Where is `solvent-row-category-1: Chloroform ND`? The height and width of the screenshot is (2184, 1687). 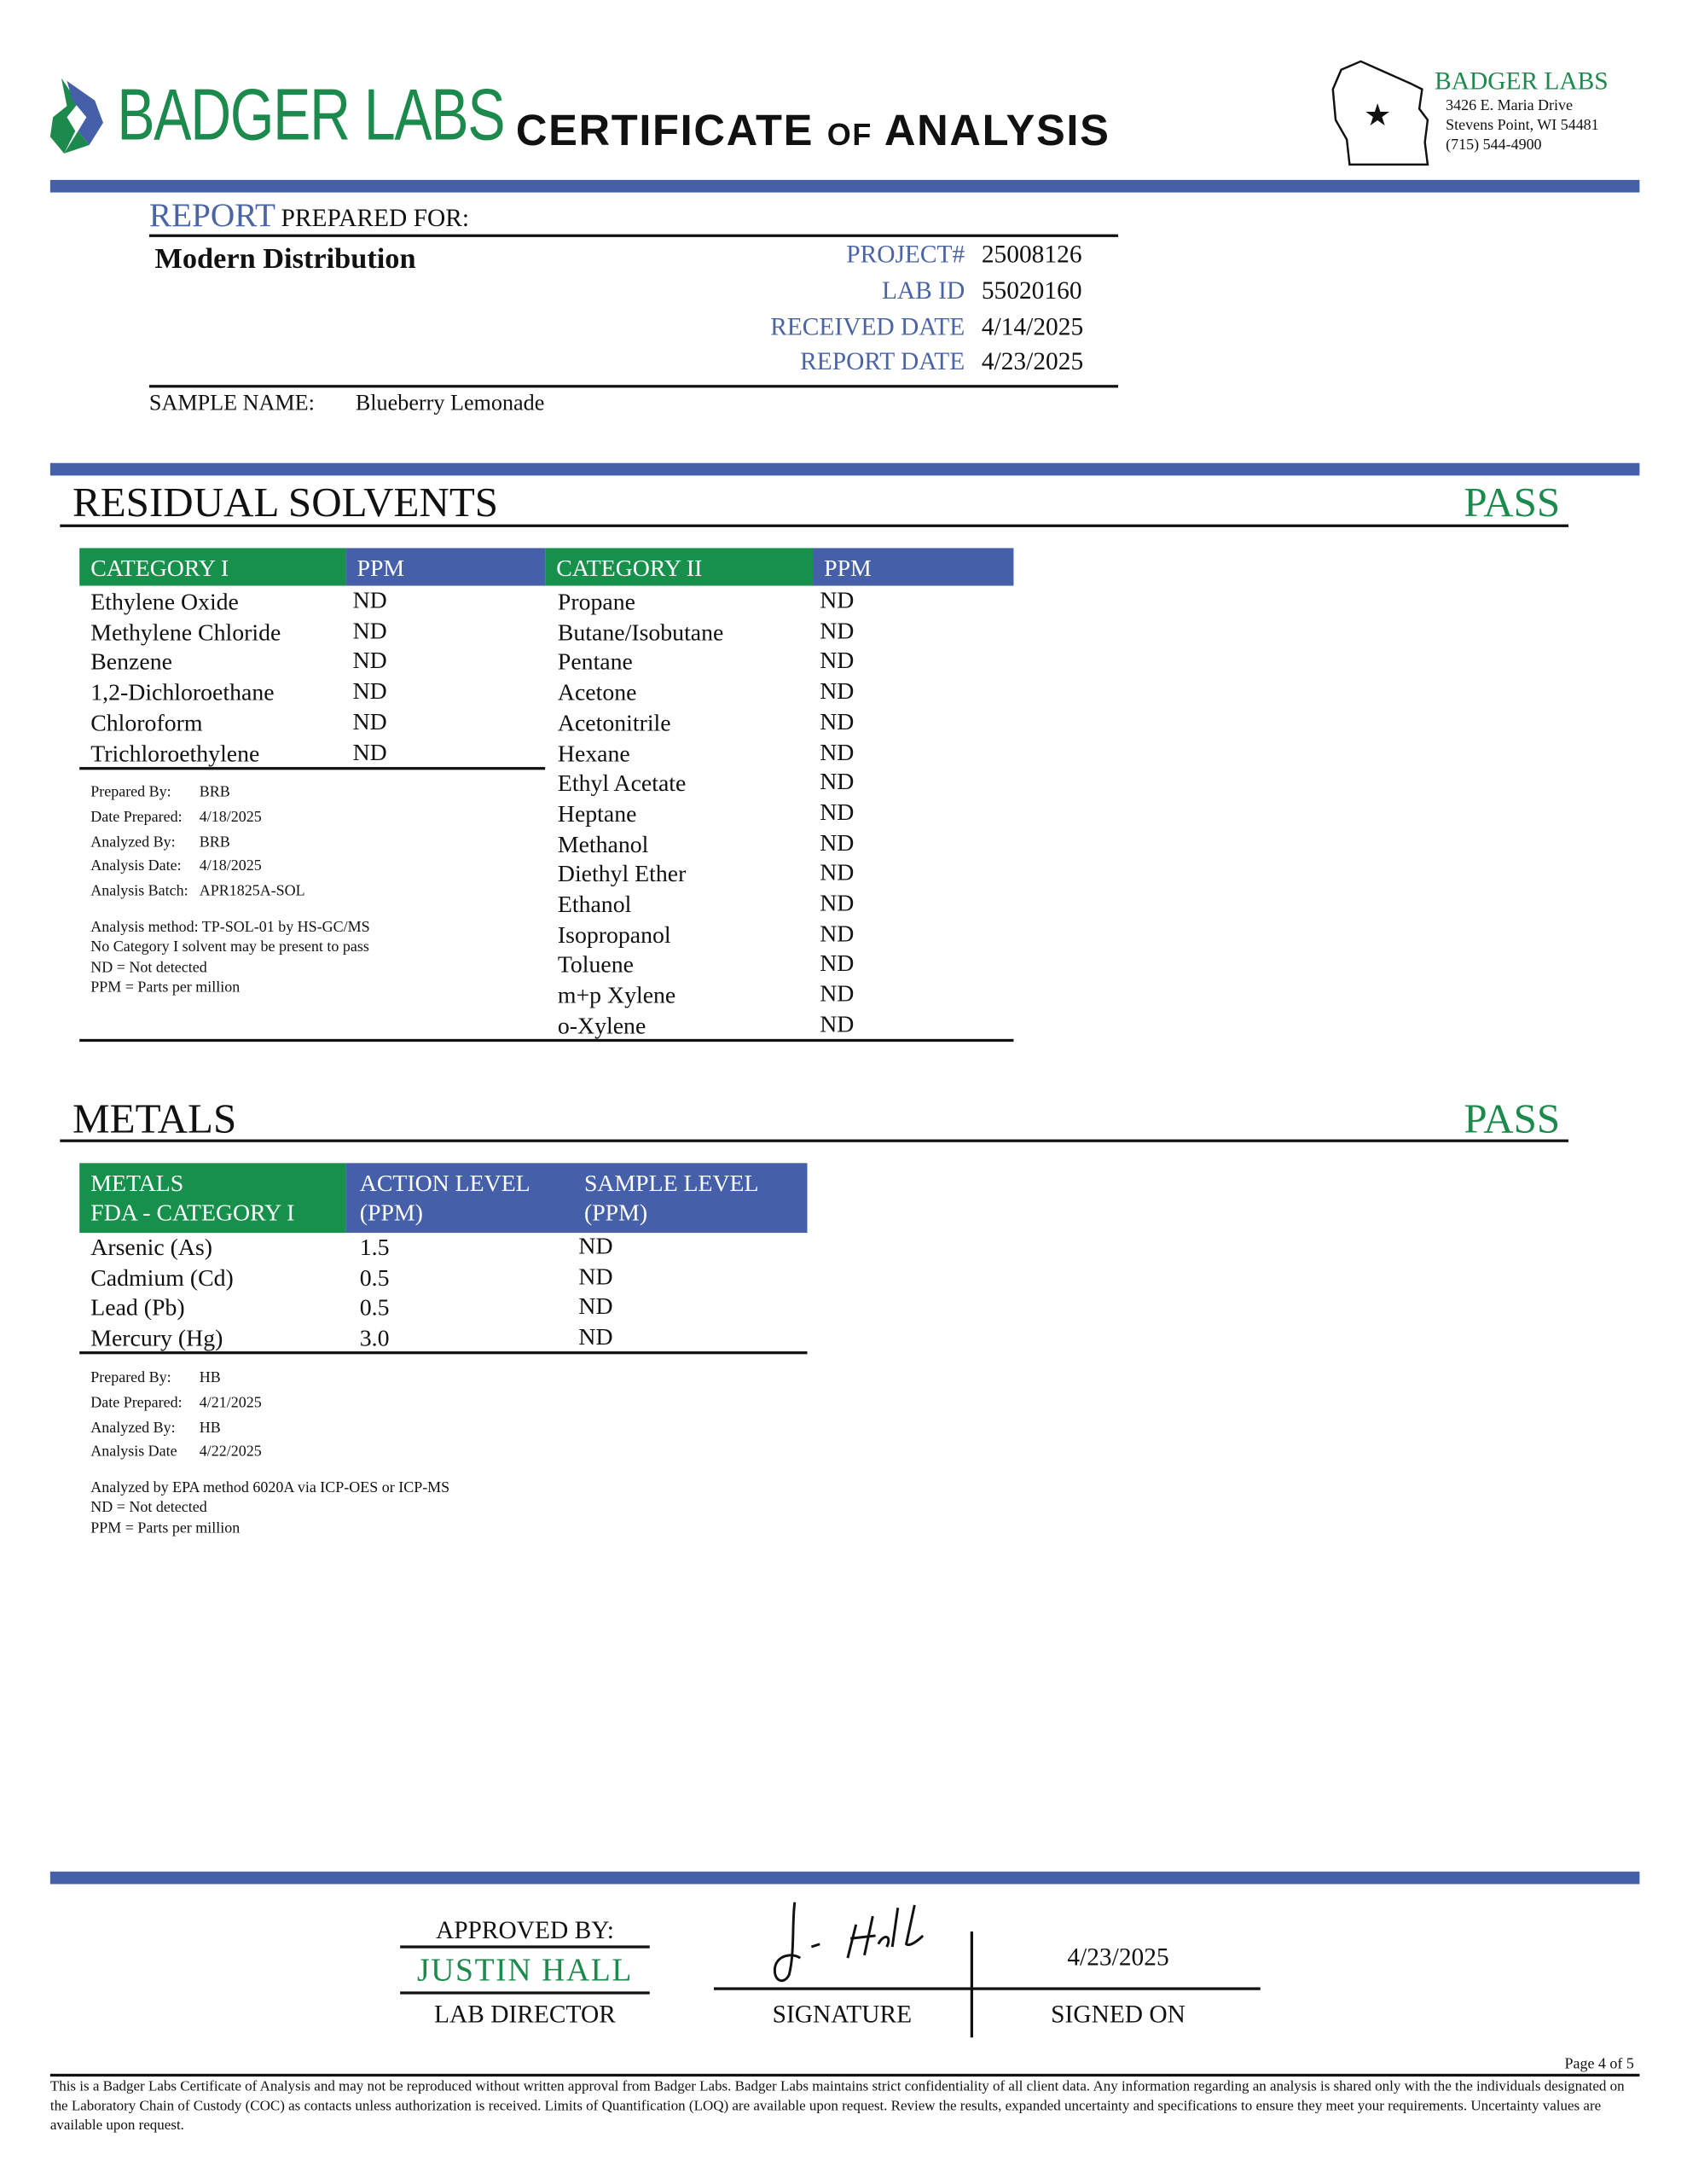 solvent-row-category-1: Chloroform ND is located at coordinates (312, 724).